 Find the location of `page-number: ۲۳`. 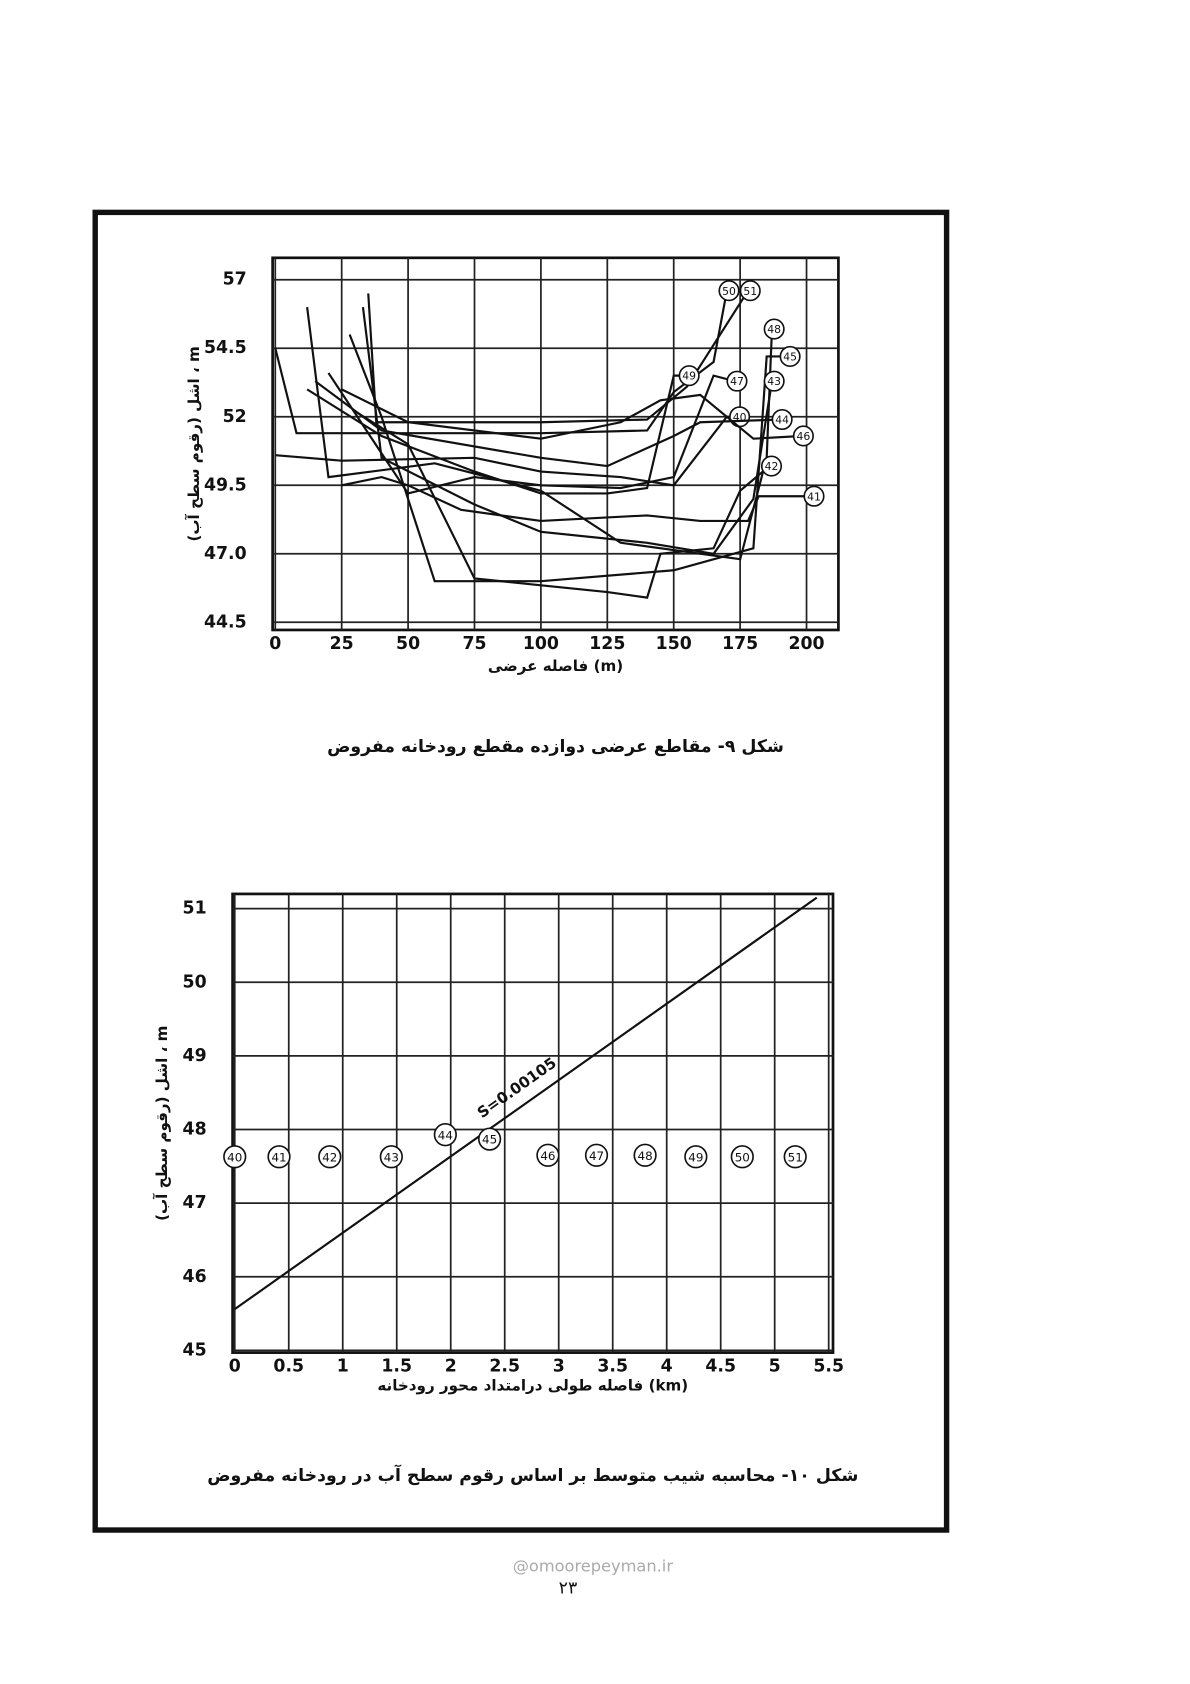

page-number: ۲۳ is located at coordinates (568, 1588).